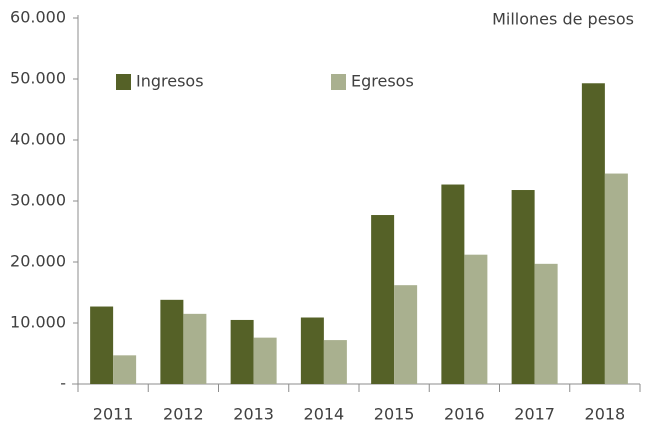 This screenshot has height=429, width=646. I want to click on y-tick-label: 50.000, so click(38, 78).